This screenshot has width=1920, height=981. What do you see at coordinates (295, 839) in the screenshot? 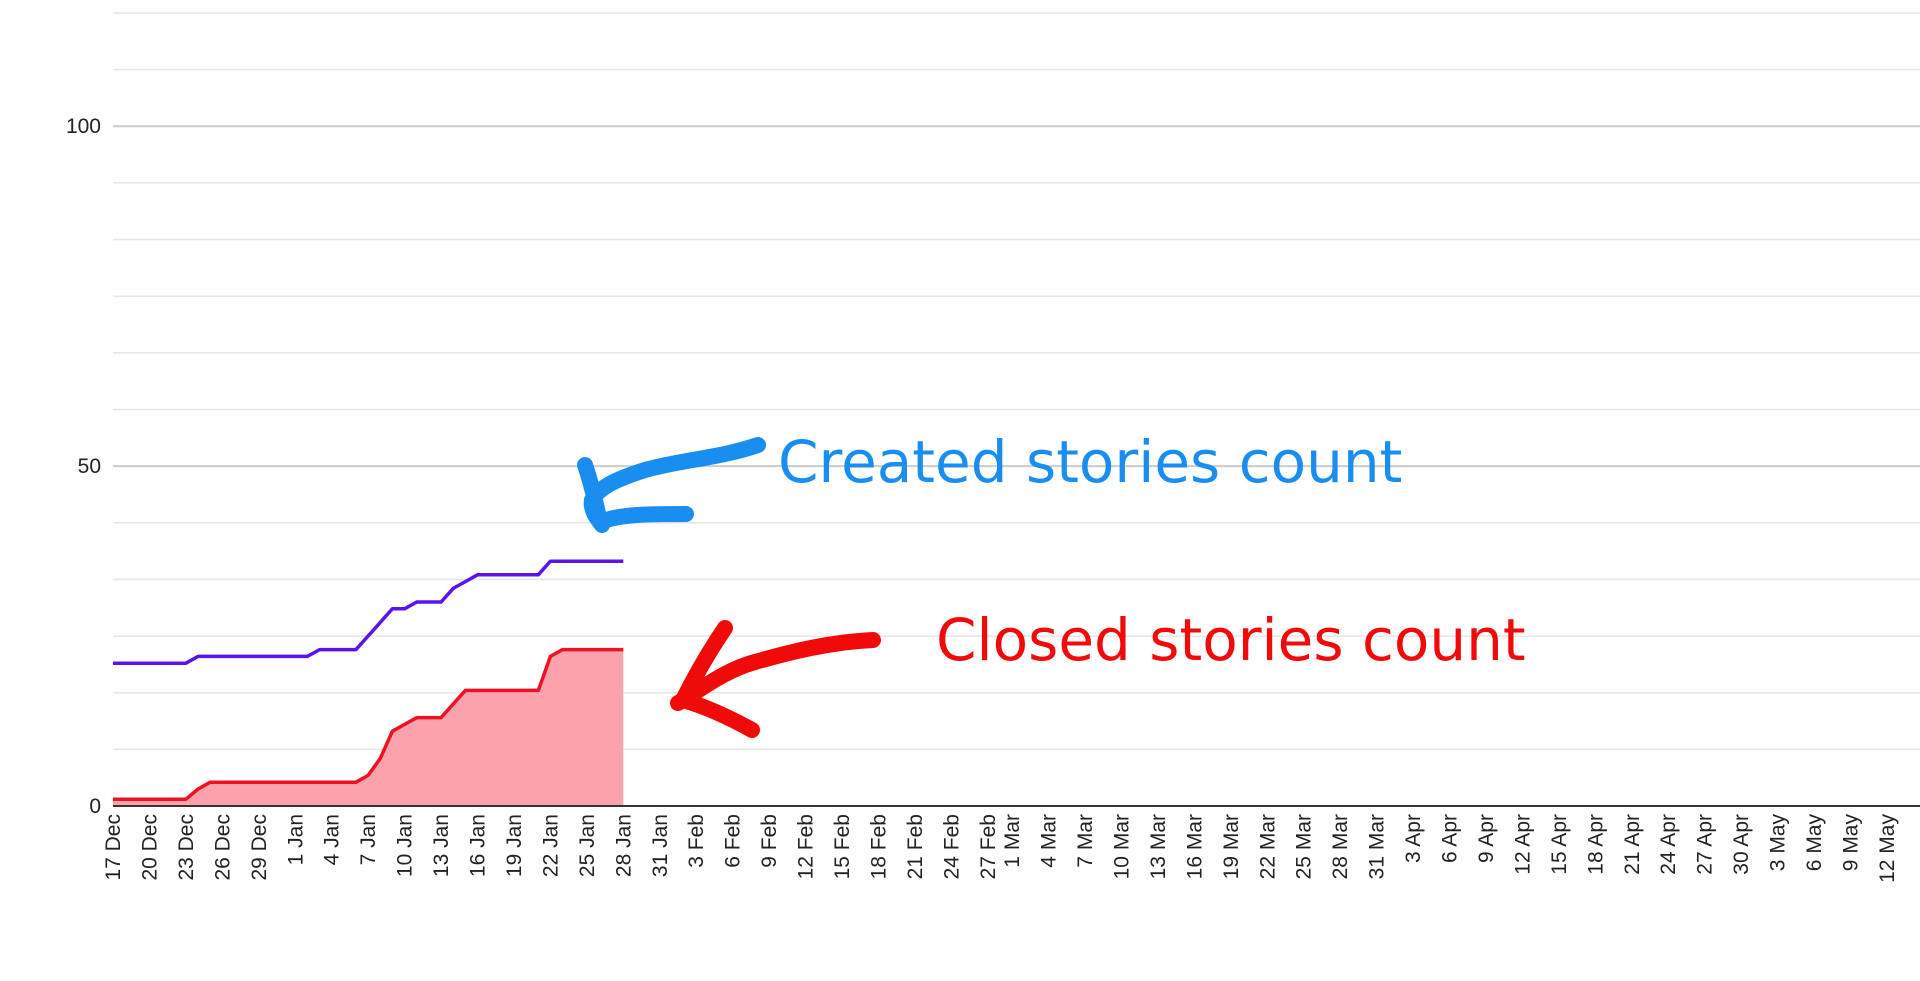
I see `x-tick-label: 1 Jan` at bounding box center [295, 839].